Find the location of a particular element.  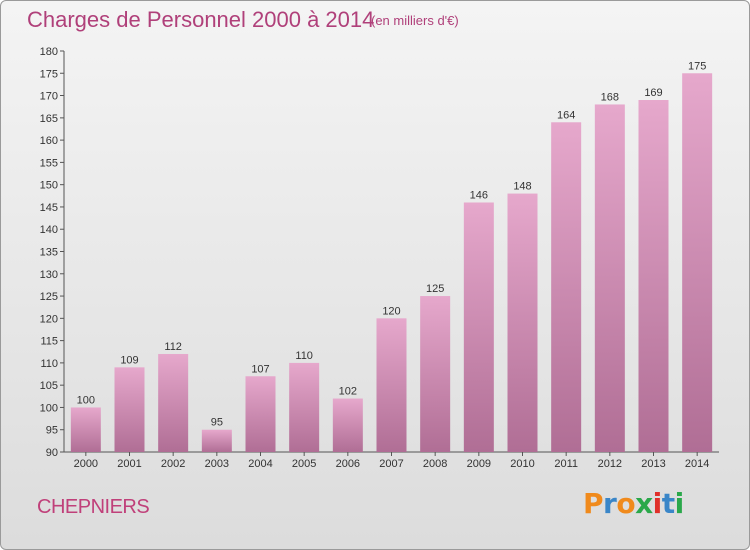

y-tick-label: 115 is located at coordinates (49, 342).